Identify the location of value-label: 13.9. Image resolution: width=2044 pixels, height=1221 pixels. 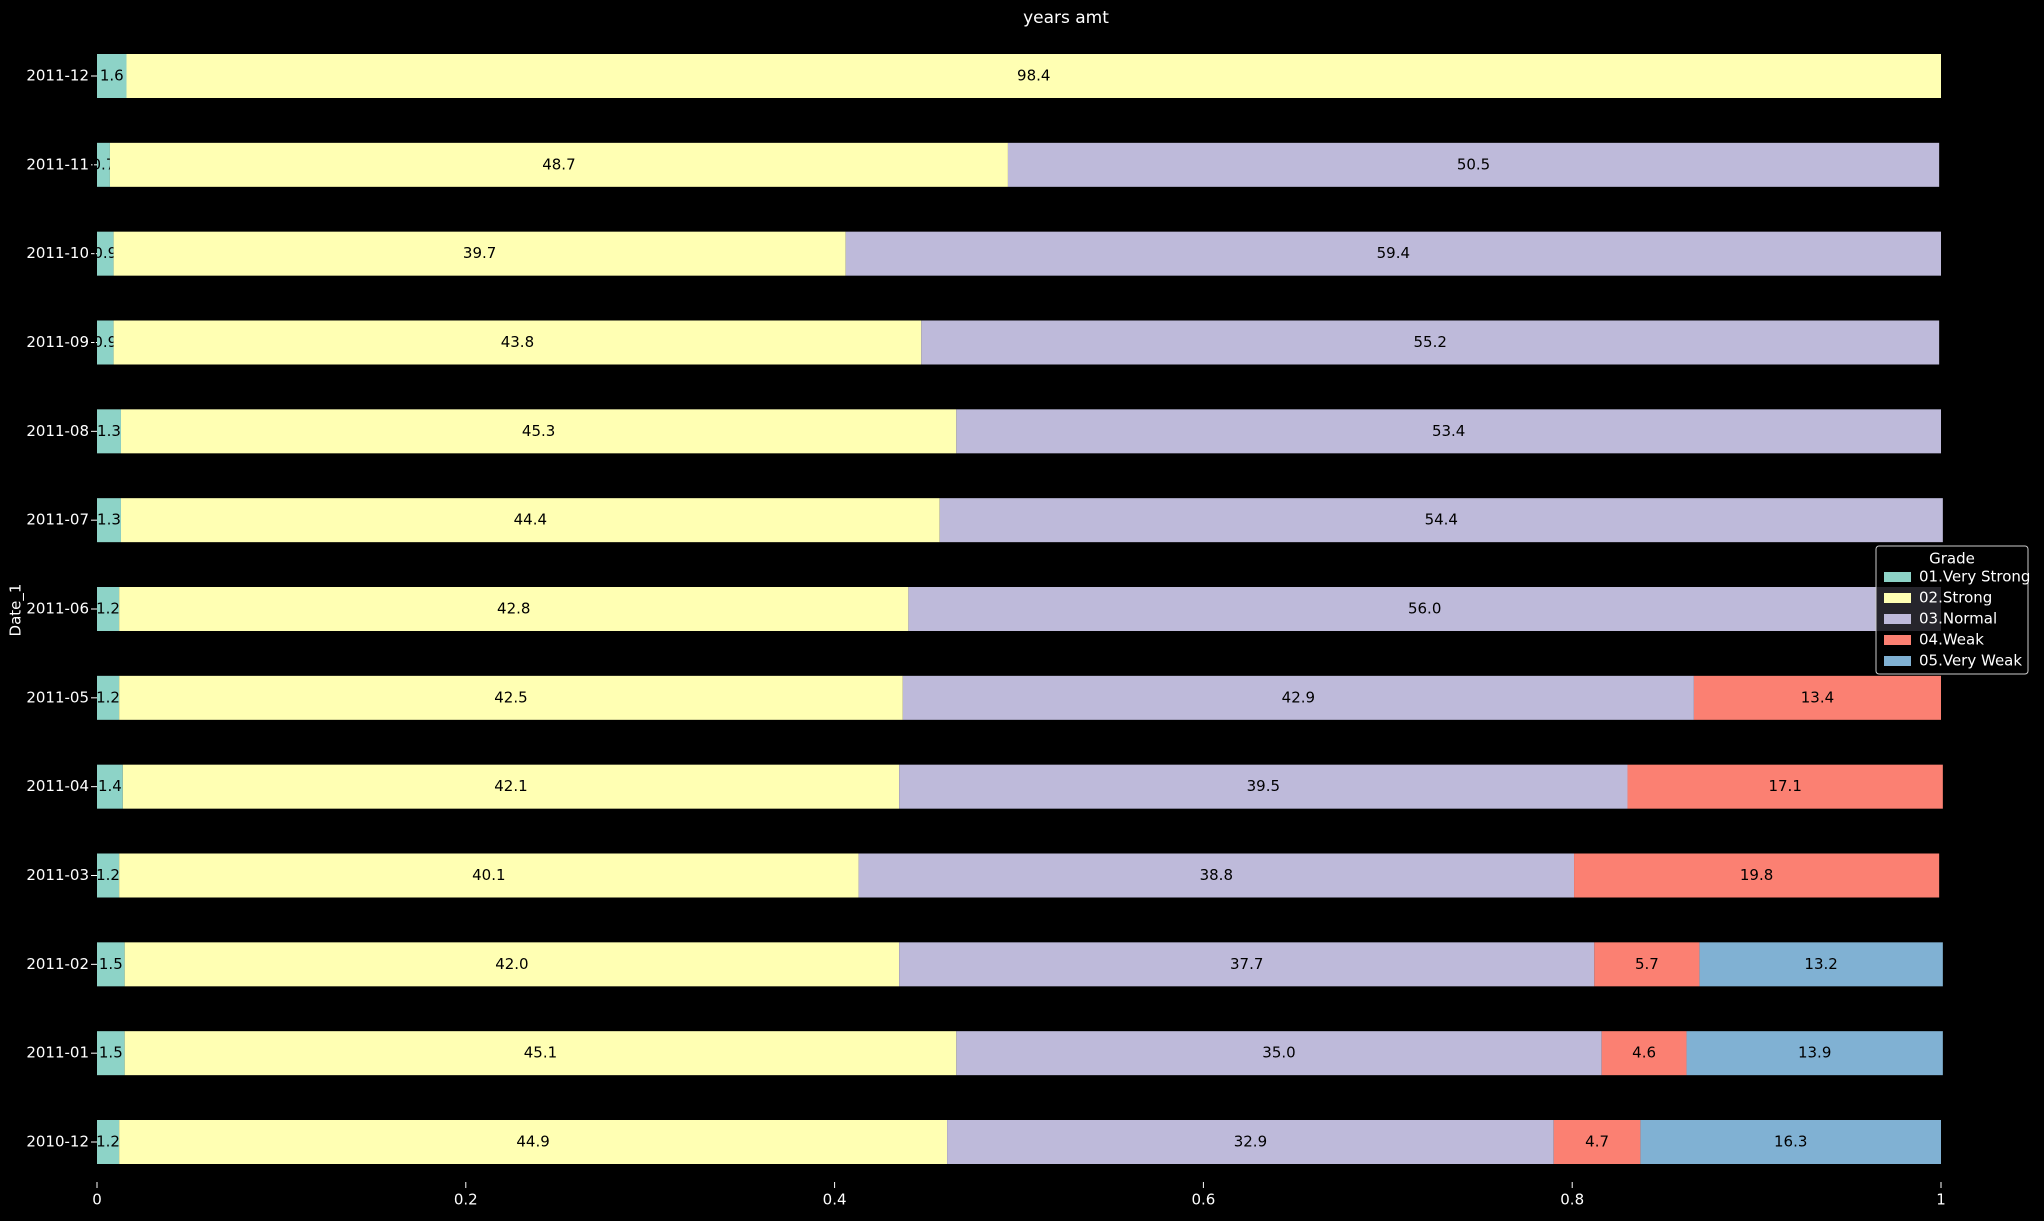
(1814, 1053).